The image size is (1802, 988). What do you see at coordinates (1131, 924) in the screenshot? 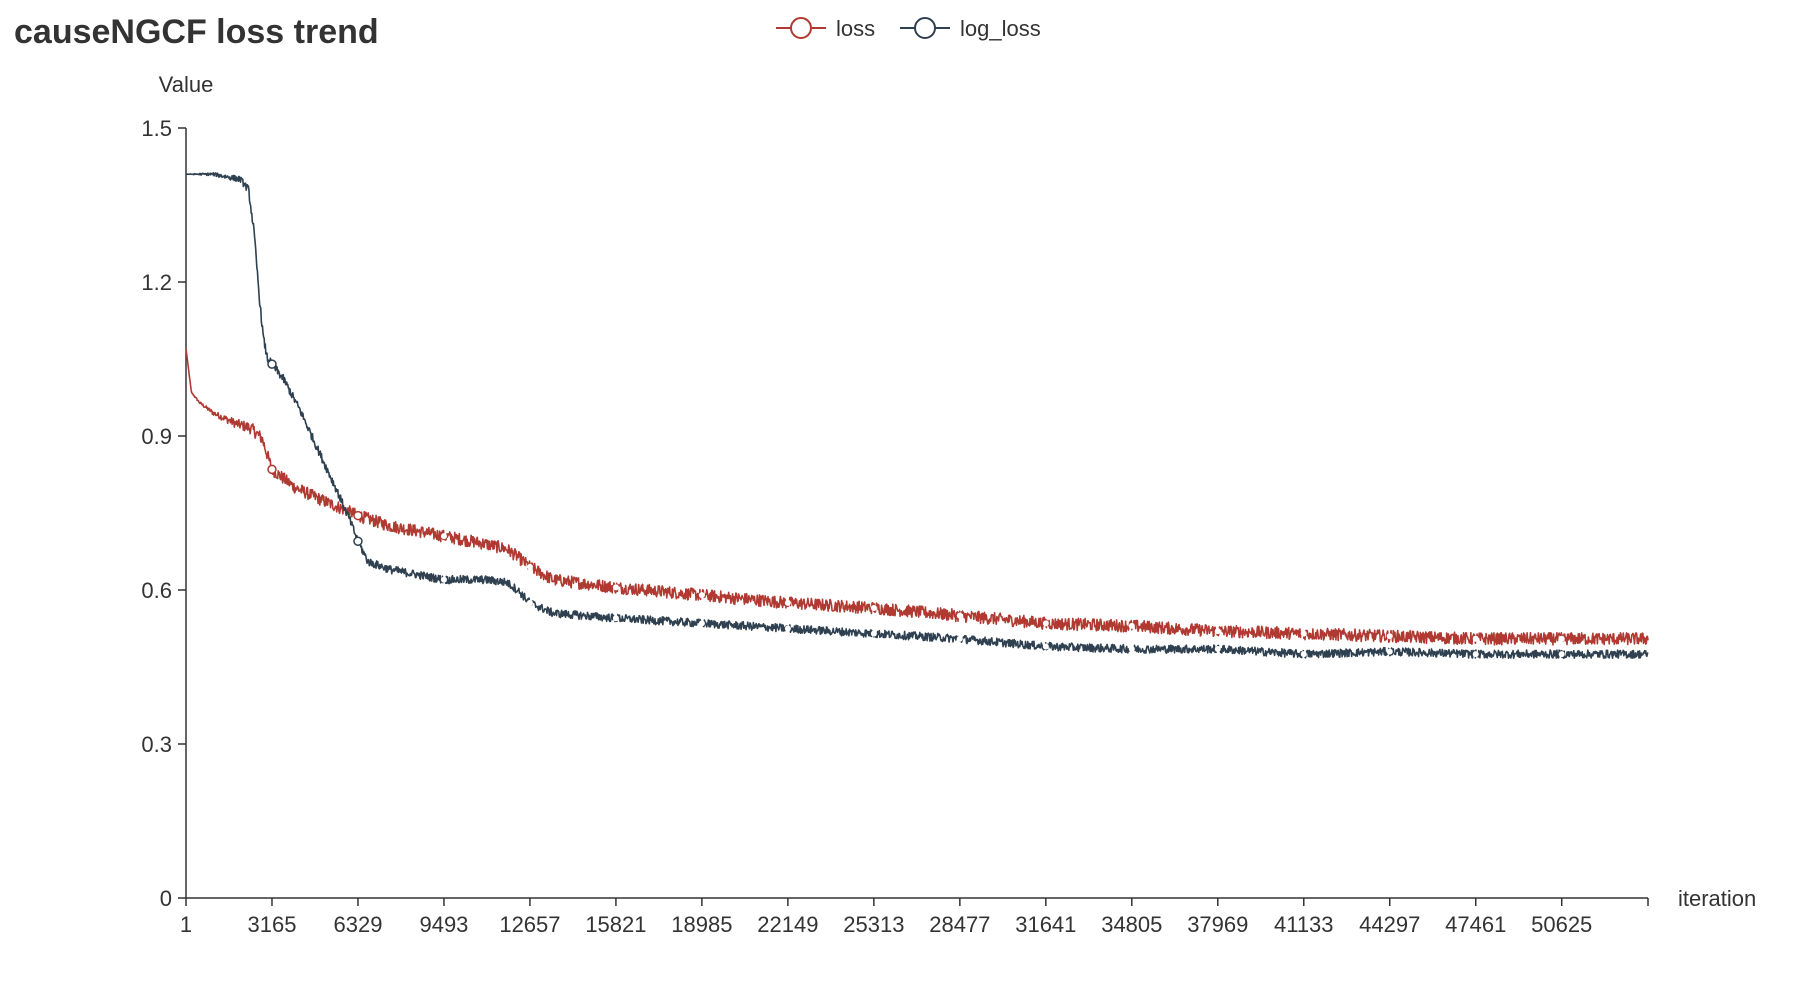
I see `x-tick-label: 34805` at bounding box center [1131, 924].